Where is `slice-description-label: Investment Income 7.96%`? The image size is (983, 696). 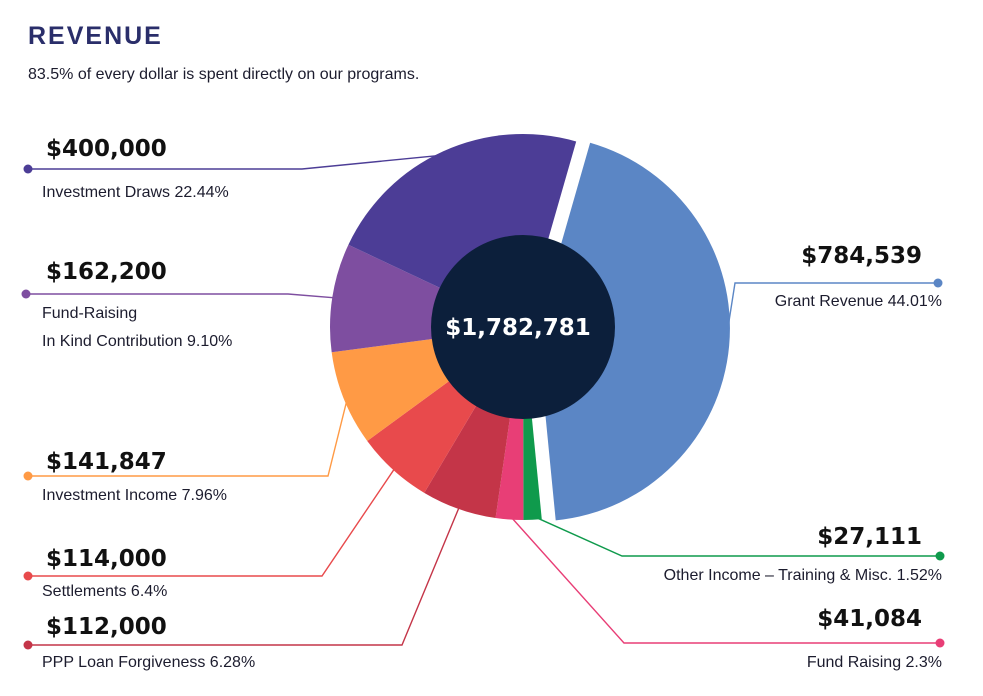
slice-description-label: Investment Income 7.96% is located at coordinates (134, 495).